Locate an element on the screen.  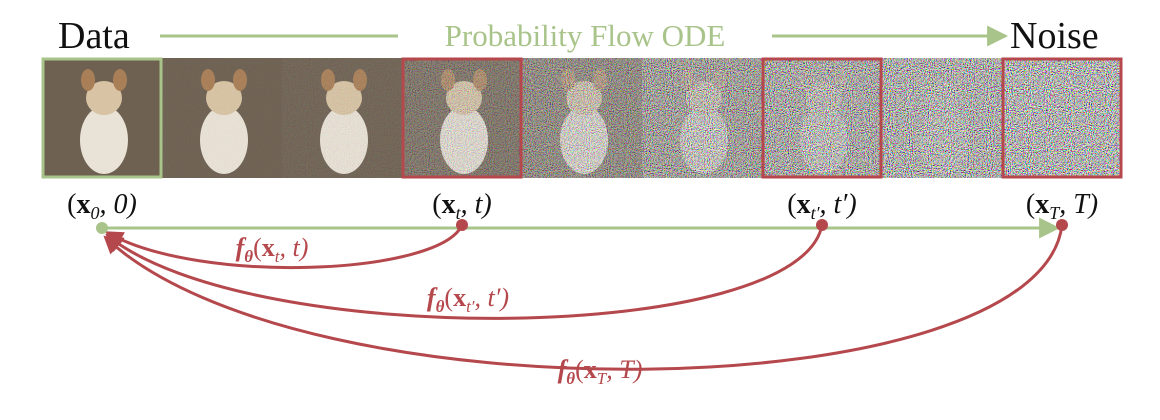
mapping-label: fθ(xT, T) is located at coordinates (600, 371).